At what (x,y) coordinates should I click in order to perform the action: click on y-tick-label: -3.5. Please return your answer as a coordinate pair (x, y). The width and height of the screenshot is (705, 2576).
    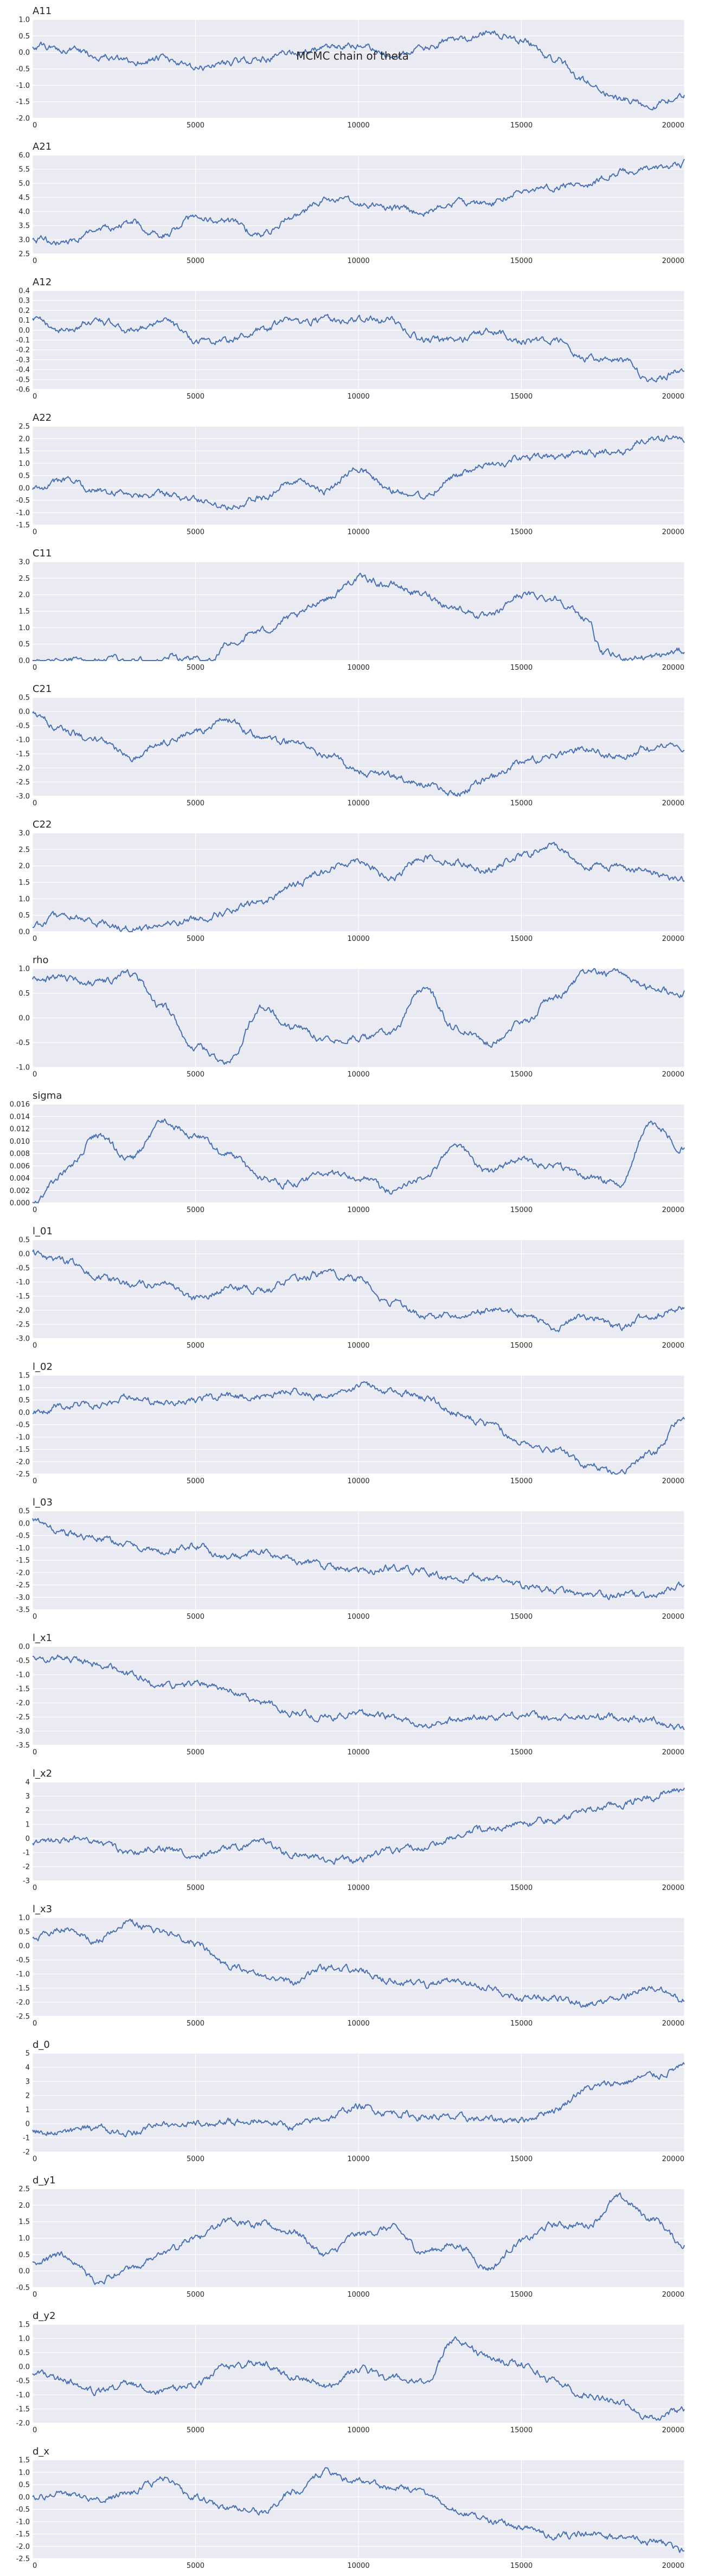
    Looking at the image, I should click on (23, 1610).